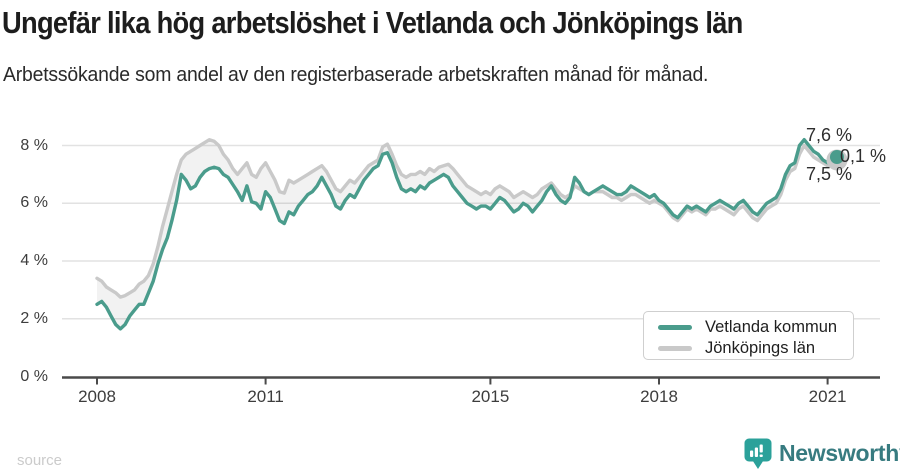  I want to click on brand-logo: Newsworthy, so click(822, 454).